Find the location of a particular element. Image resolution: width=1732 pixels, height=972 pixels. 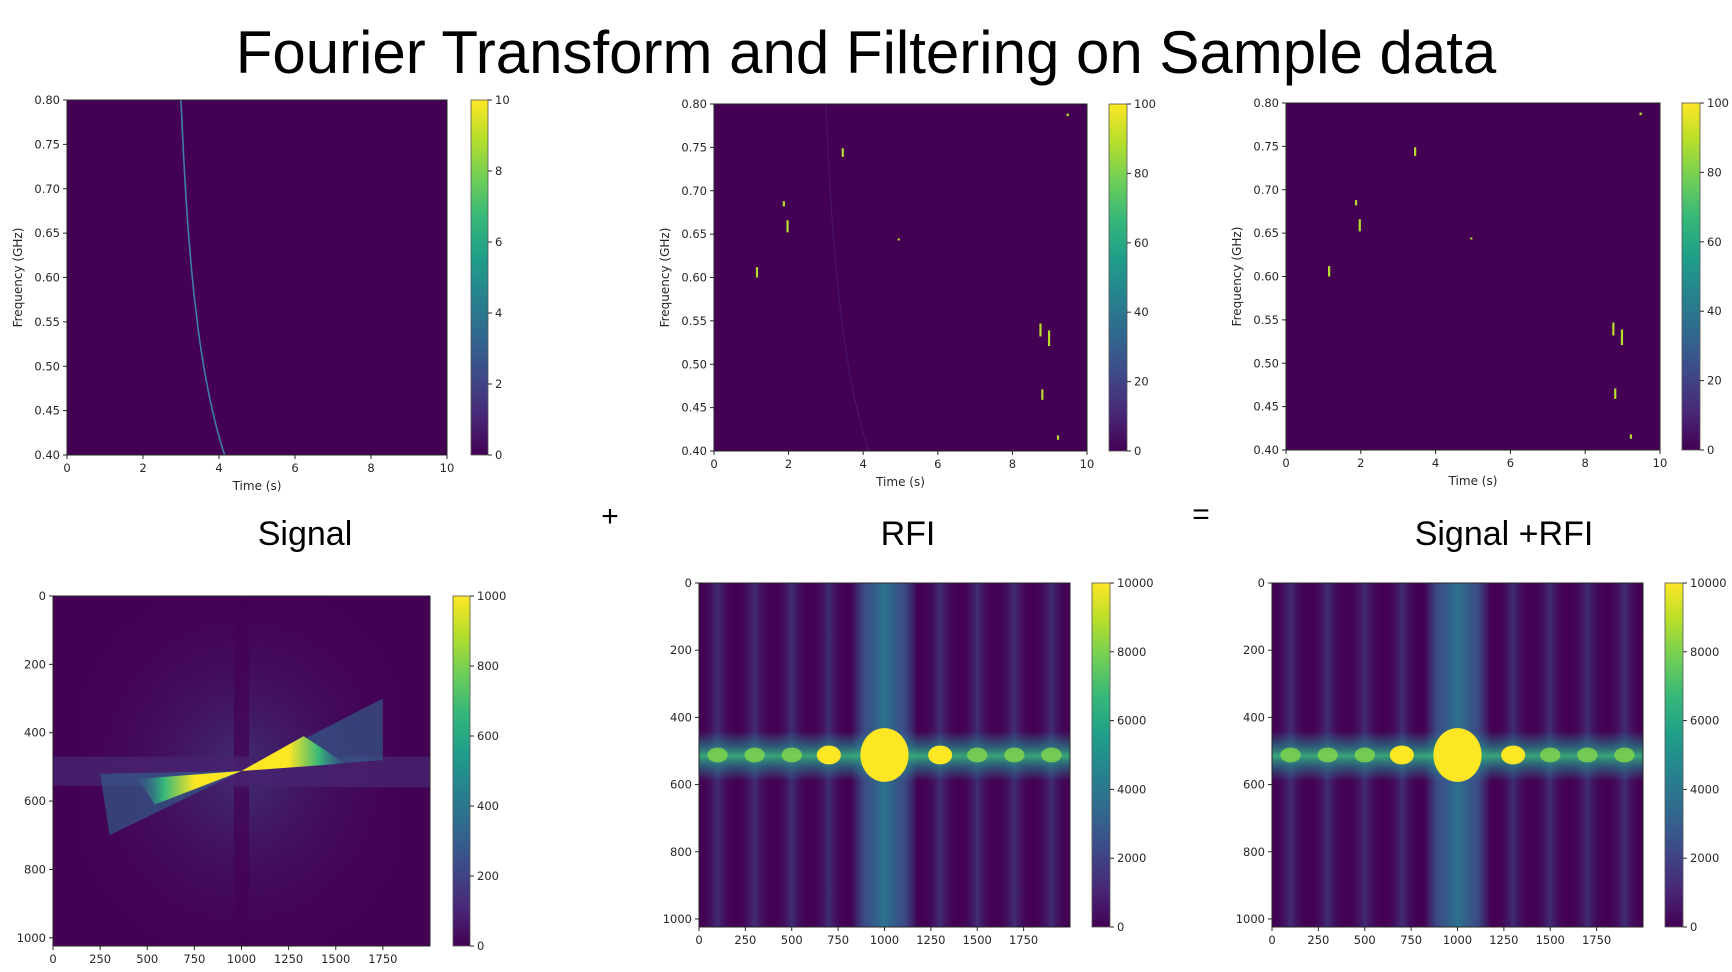

colorbar-tick-label: 6000 is located at coordinates (1131, 721).